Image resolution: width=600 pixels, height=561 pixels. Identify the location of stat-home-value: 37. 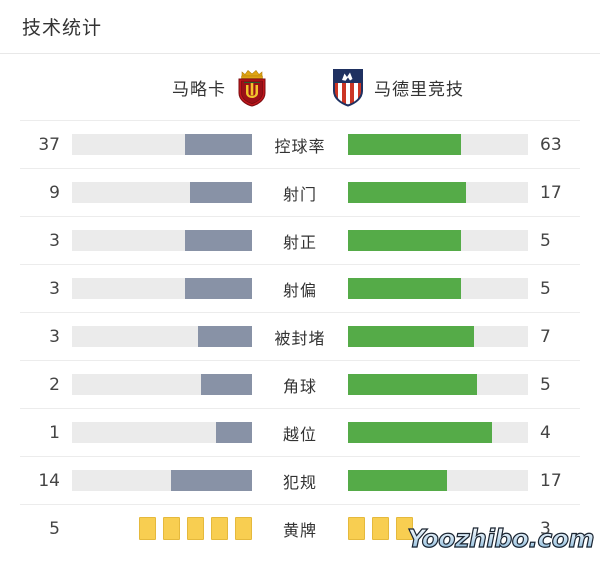
(49, 144).